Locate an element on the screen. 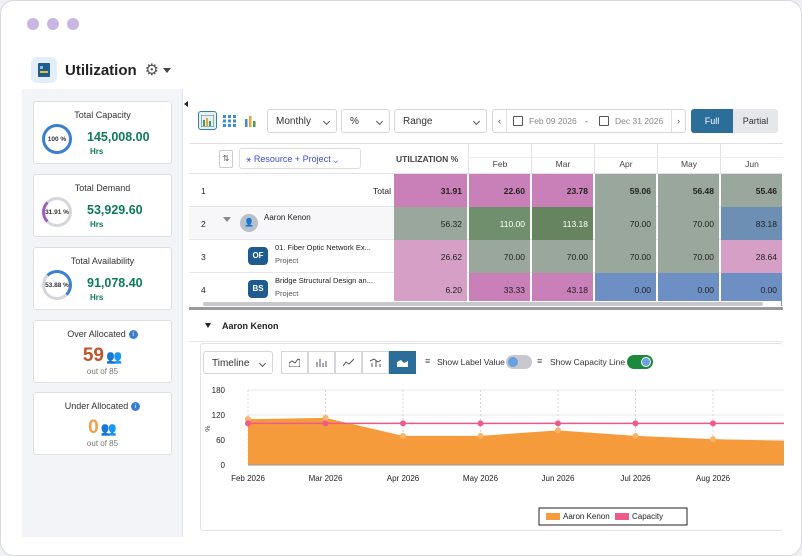  month-header: Feb is located at coordinates (499, 159).